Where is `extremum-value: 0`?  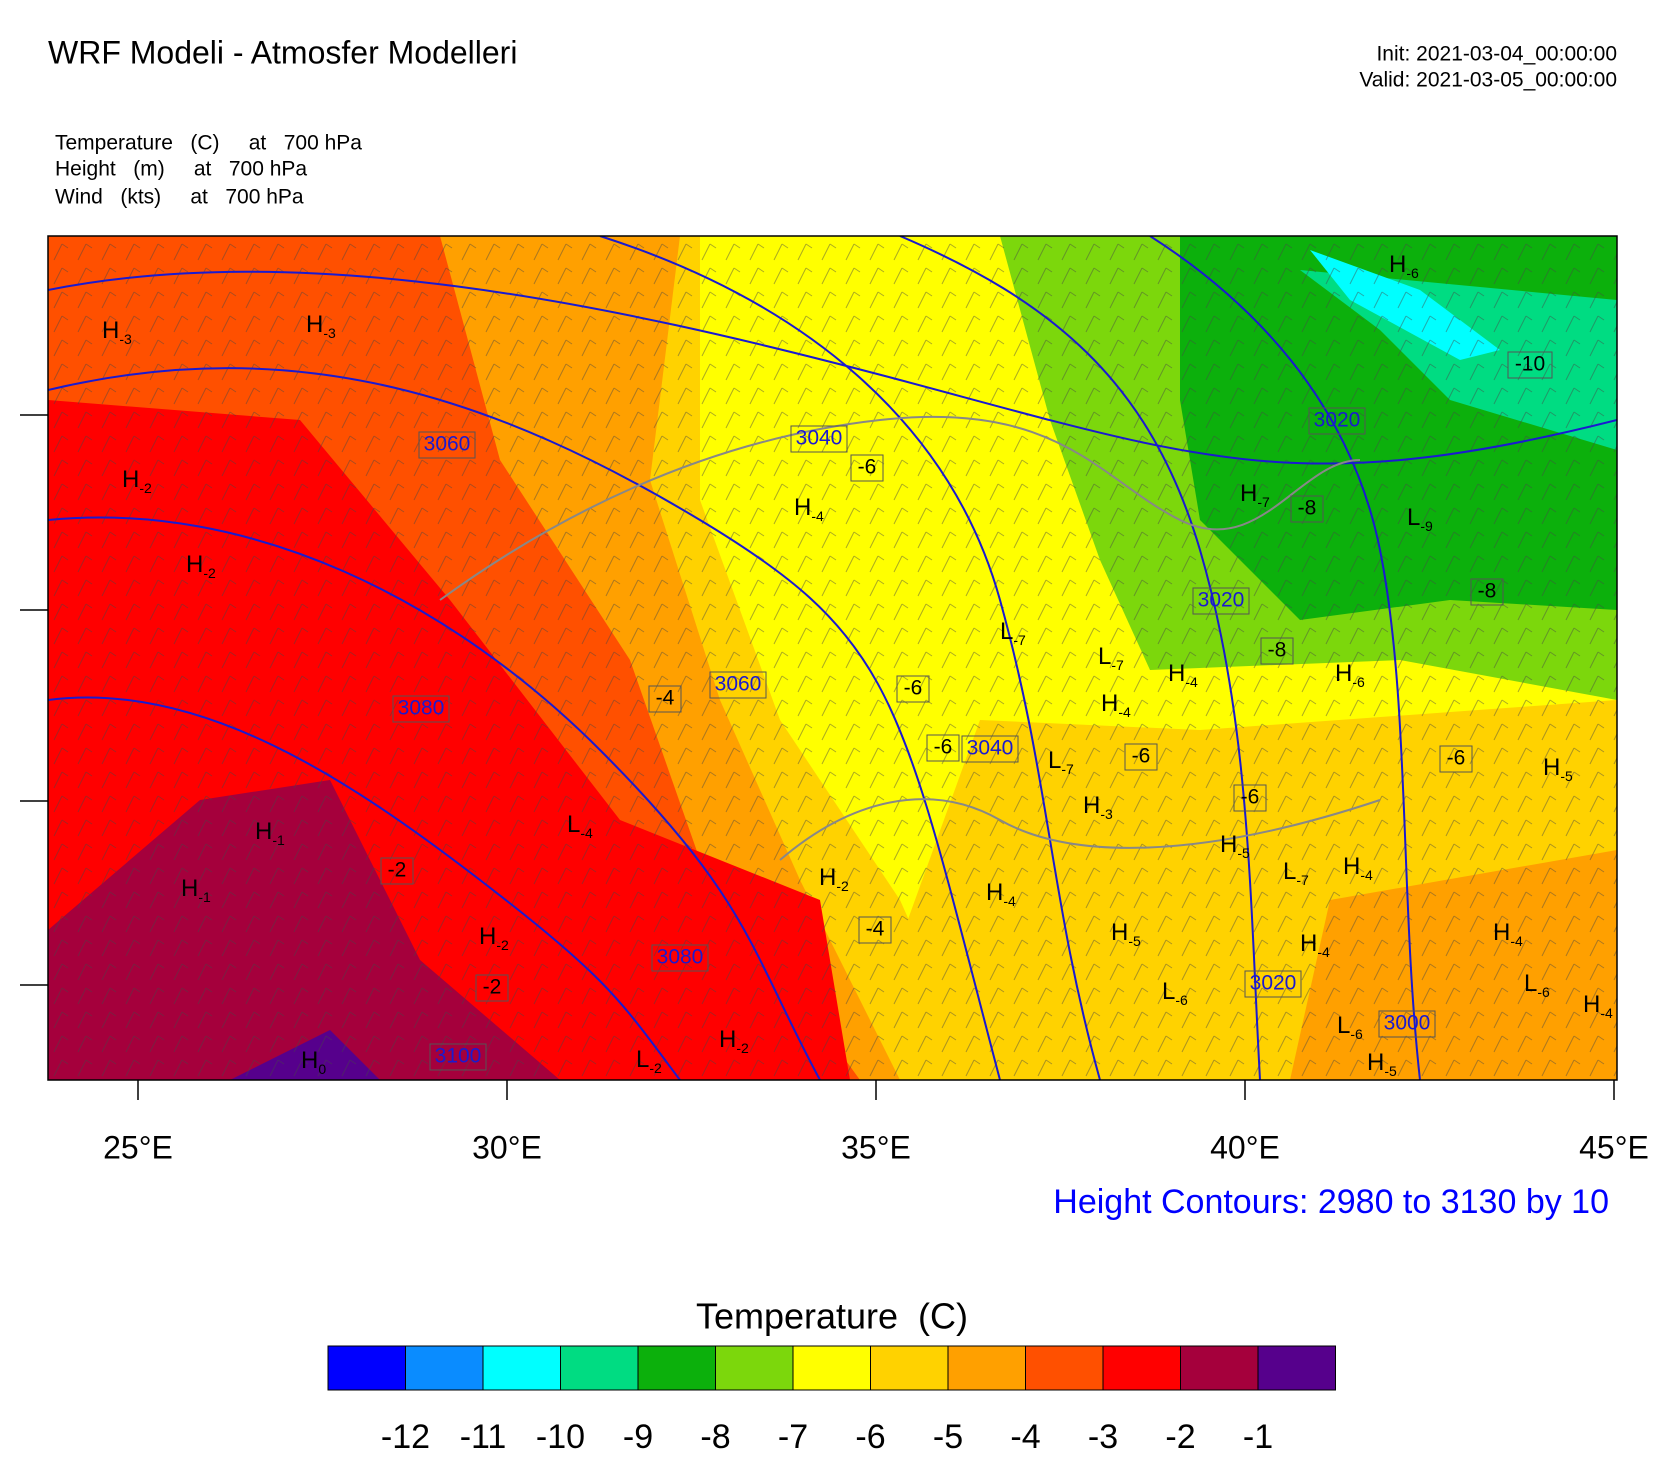
extremum-value: 0 is located at coordinates (322, 1069).